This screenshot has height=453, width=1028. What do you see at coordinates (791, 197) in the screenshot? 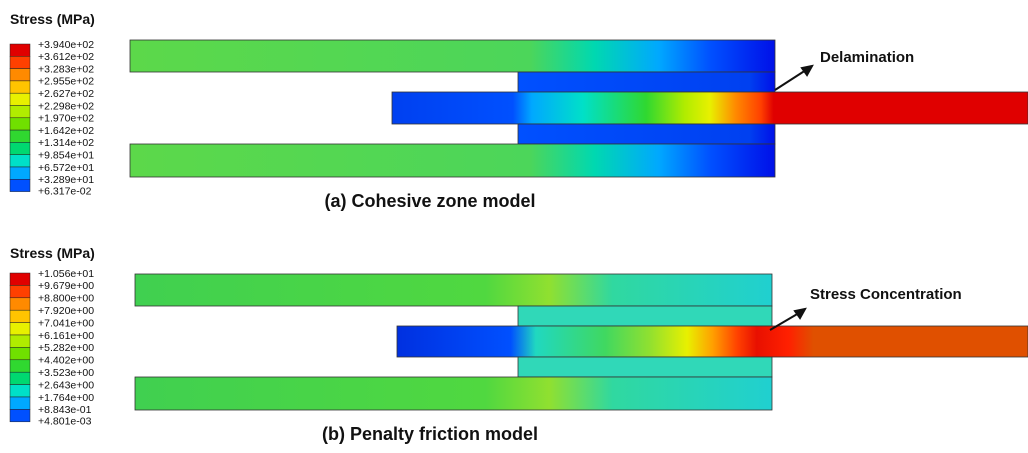
I see `arrows` at bounding box center [791, 197].